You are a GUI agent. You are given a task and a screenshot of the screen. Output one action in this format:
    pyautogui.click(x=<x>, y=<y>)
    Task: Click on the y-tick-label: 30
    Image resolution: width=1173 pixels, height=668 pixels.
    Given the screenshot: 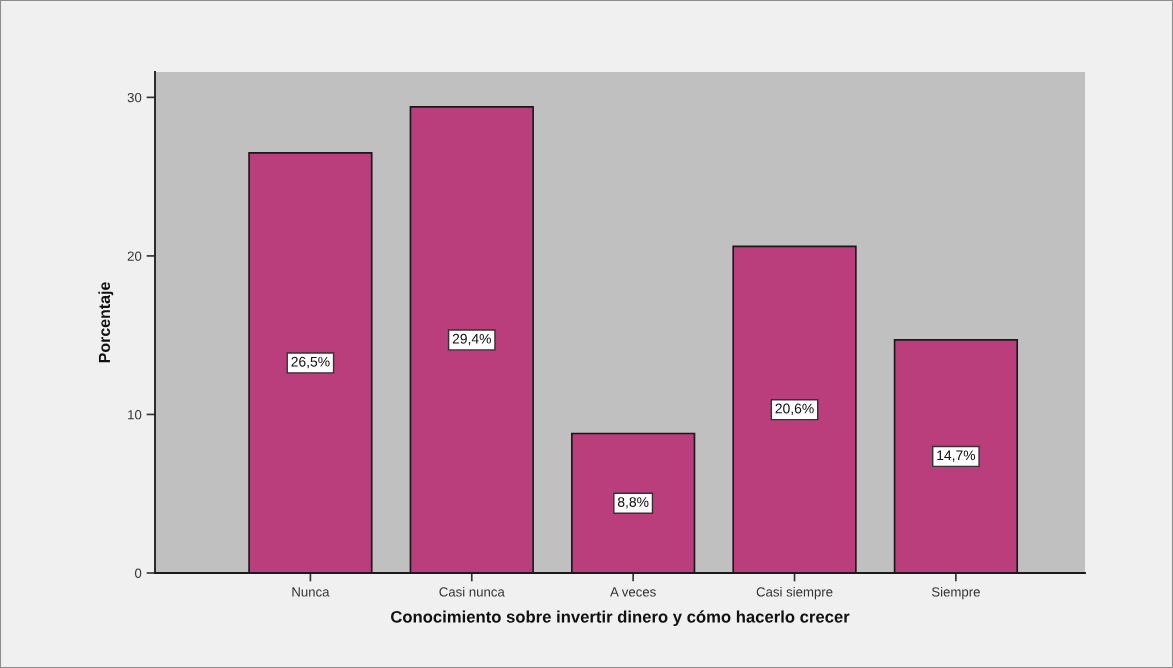 What is the action you would take?
    pyautogui.click(x=134, y=97)
    